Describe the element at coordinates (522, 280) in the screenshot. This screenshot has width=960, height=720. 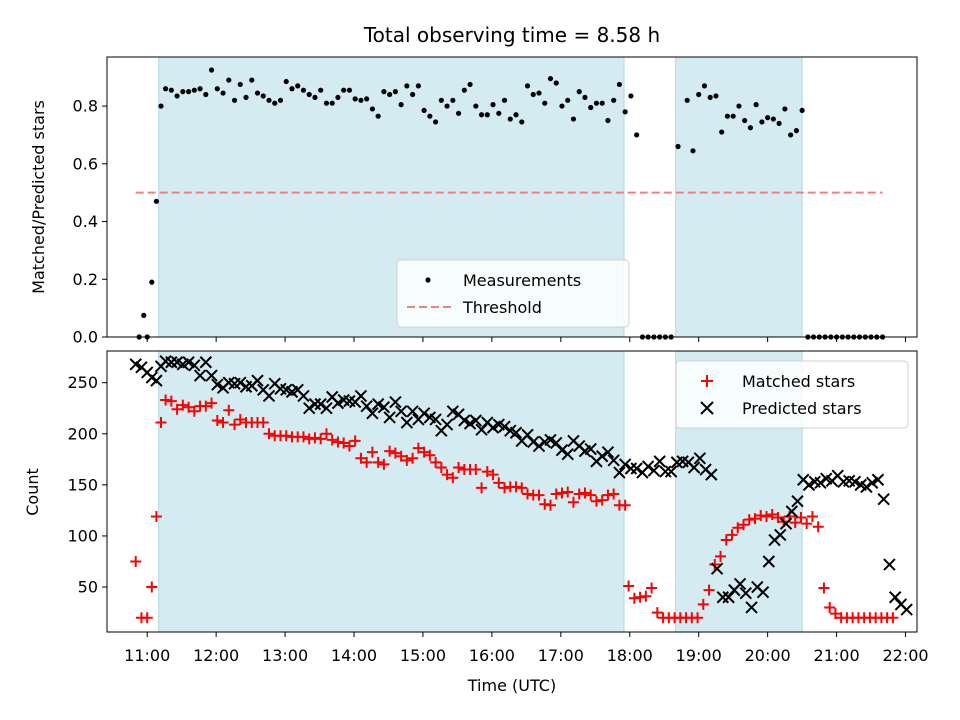
I see `legend-measurements-label: Measurements` at that location.